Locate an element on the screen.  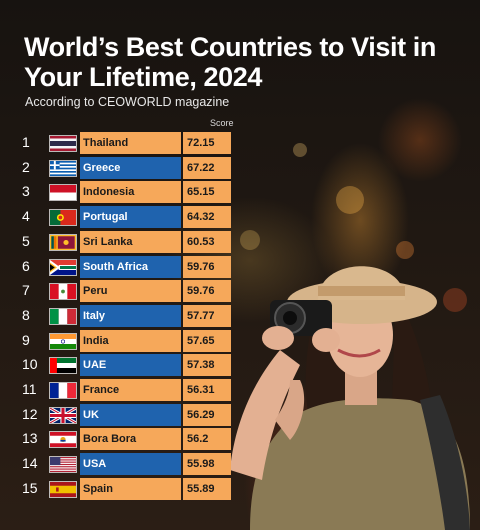
country-name: Greece is located at coordinates (130, 167).